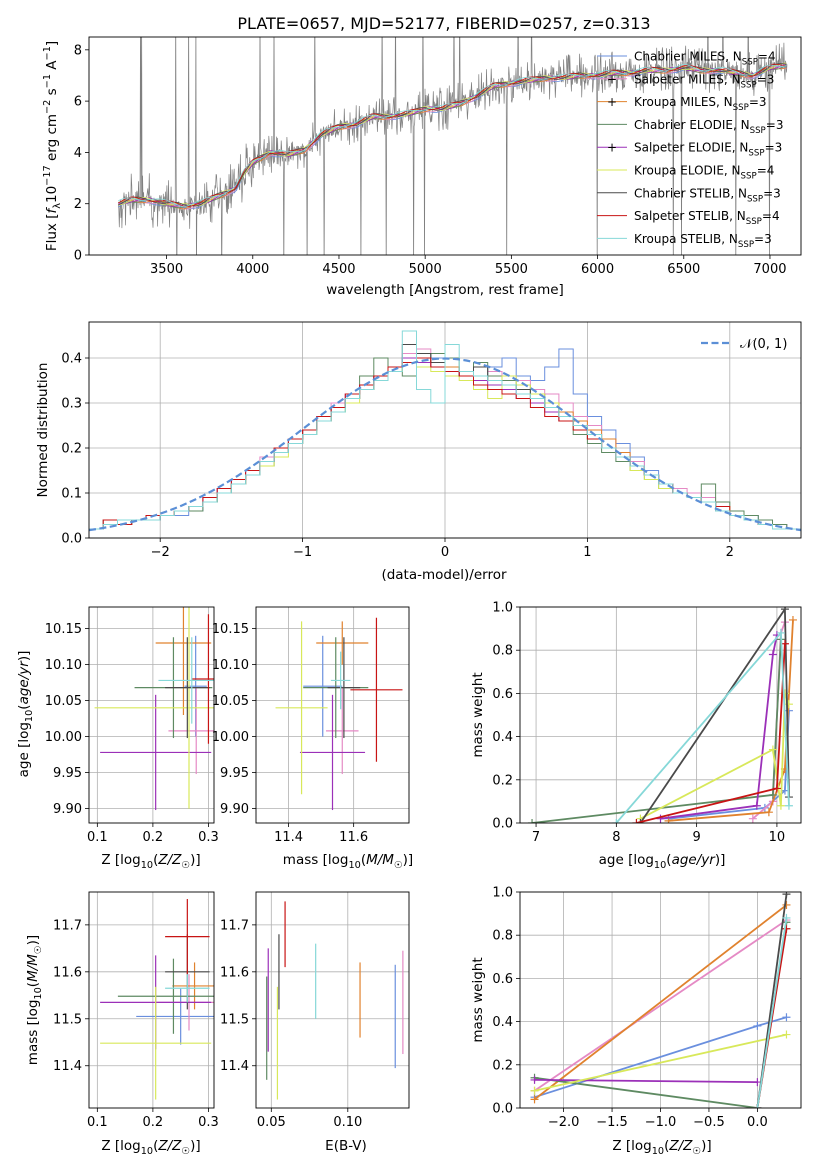 This screenshot has width=819, height=1170. What do you see at coordinates (230, 665) in the screenshot?
I see `y-tick-label: 10.10` at bounding box center [230, 665].